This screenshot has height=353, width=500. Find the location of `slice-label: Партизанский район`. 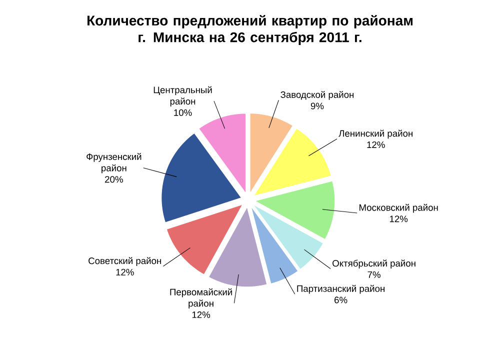

slice-label: Партизанский район is located at coordinates (340, 289).